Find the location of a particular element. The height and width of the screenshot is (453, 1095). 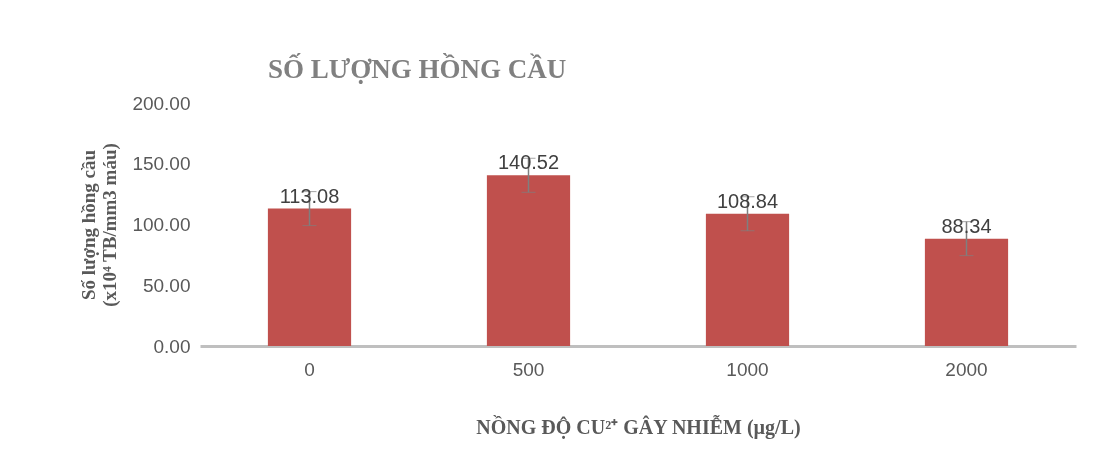

y-tick-label: 200.00 is located at coordinates (161, 103).